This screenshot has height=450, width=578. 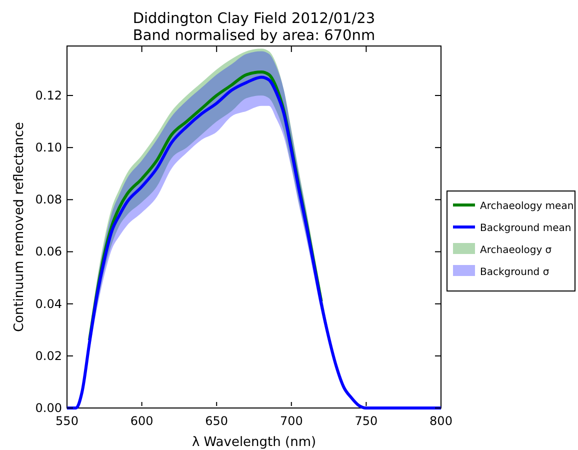 I want to click on x-tick-label: 700, so click(x=291, y=421).